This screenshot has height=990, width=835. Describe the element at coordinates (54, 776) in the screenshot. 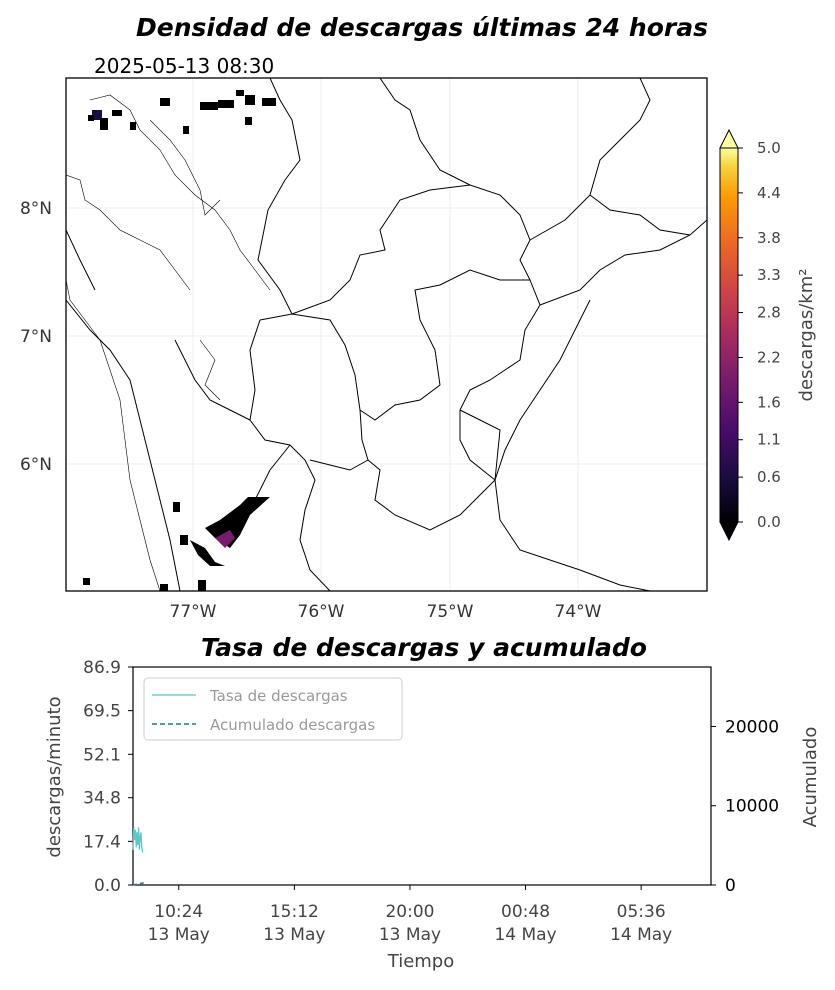

I see `y-axis-label: descargas/minuto` at that location.